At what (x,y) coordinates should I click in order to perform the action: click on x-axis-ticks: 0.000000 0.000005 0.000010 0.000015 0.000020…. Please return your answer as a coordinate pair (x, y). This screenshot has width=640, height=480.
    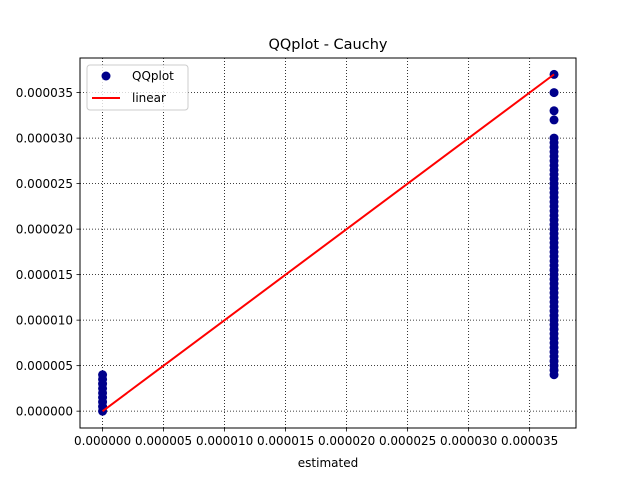
    Looking at the image, I should click on (316, 438).